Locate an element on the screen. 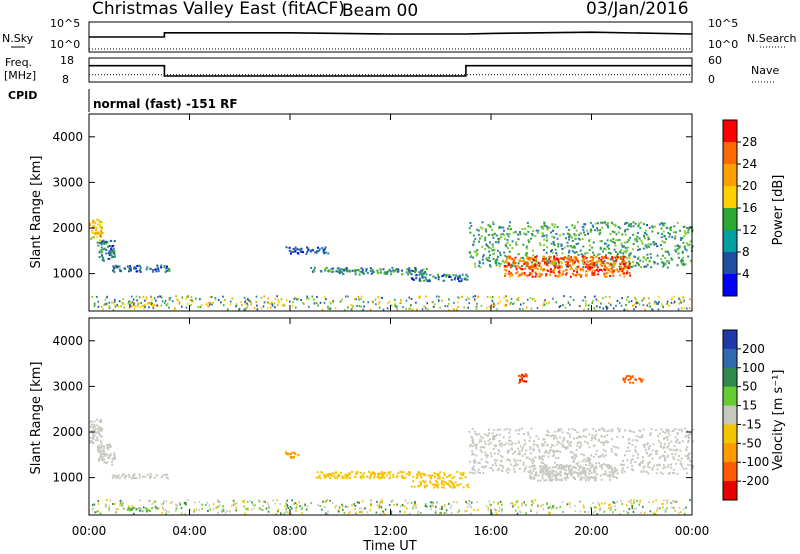 The height and width of the screenshot is (554, 800). date-label: 03/Jan/2016 is located at coordinates (637, 9).